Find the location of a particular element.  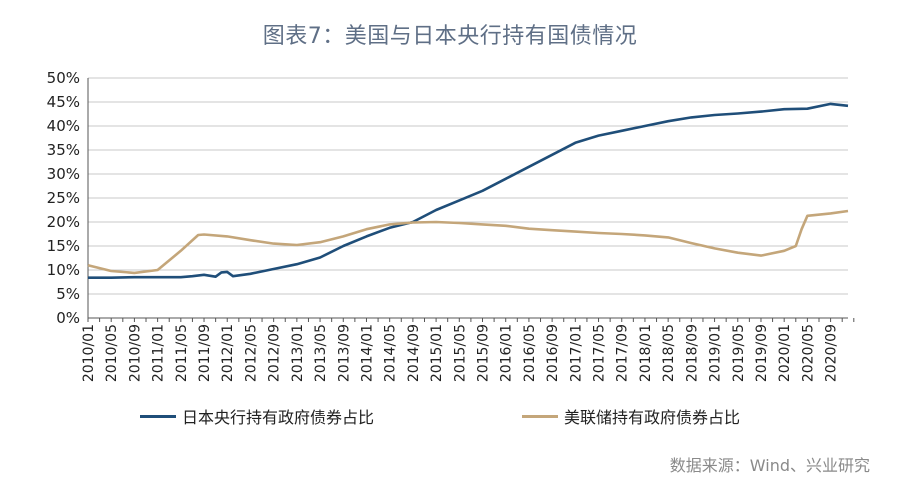

y-tick-label: 25% is located at coordinates (63, 198).